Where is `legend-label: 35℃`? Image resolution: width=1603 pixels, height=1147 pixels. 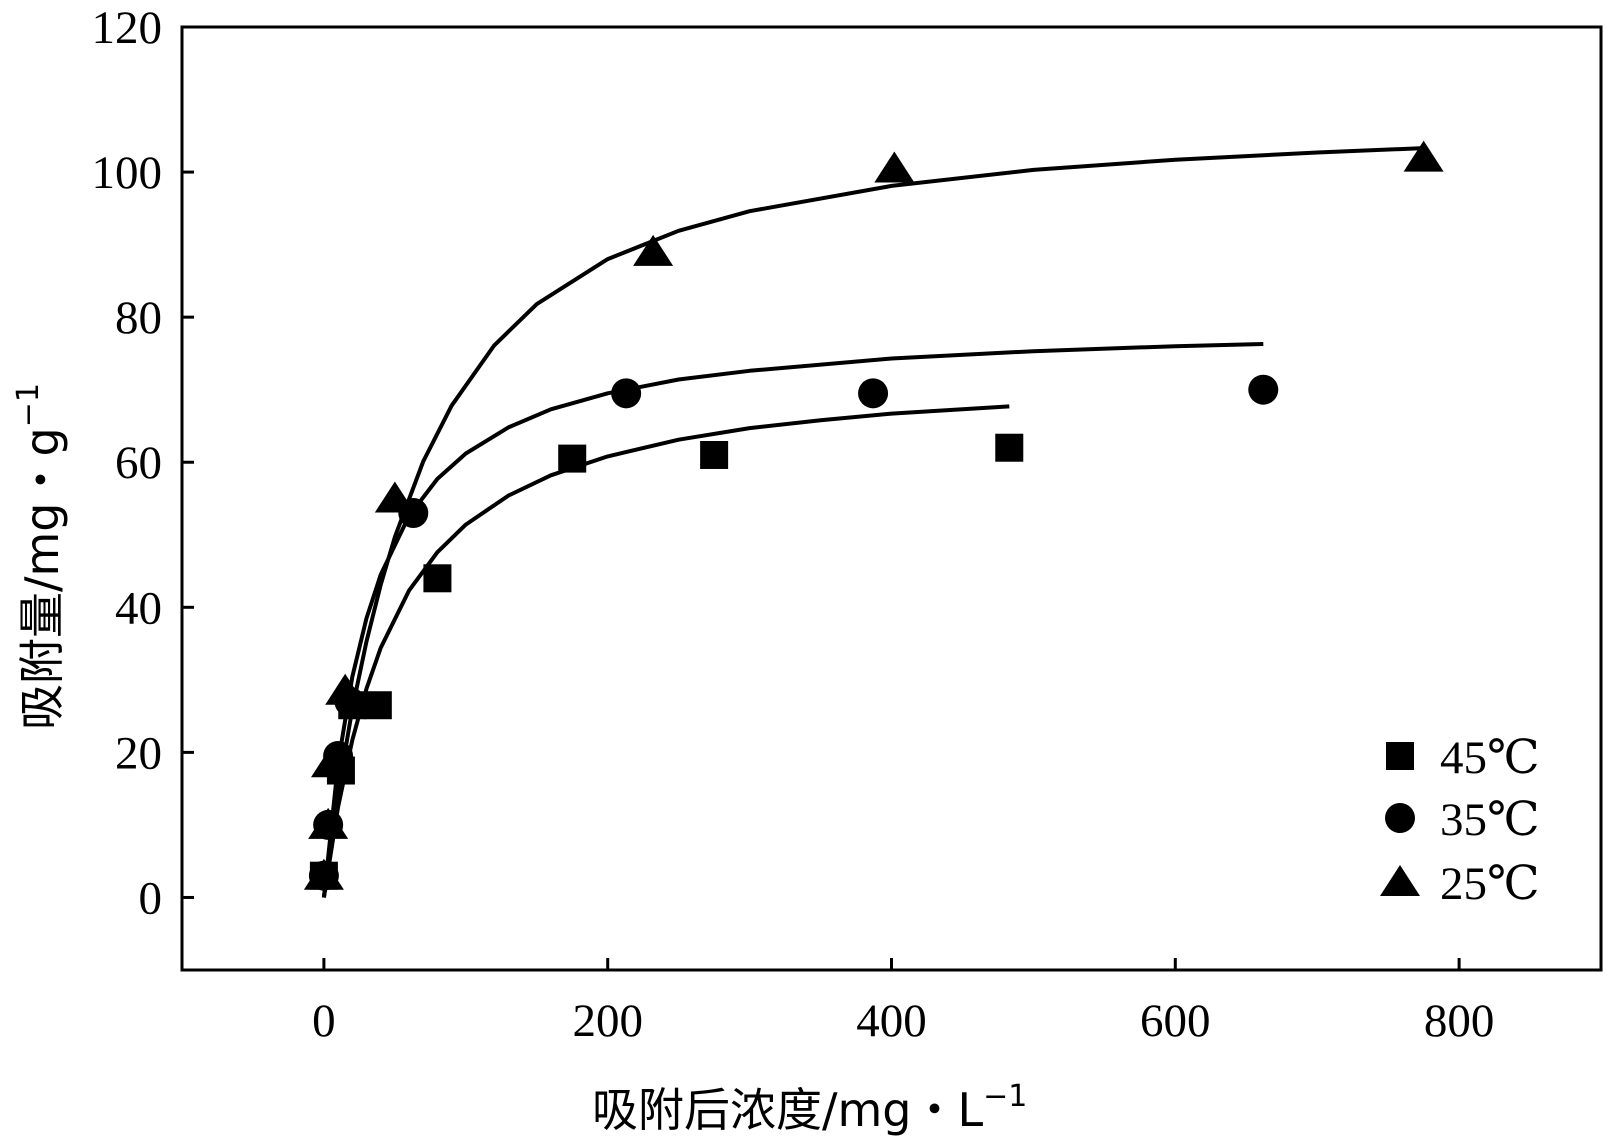
legend-label: 35℃ is located at coordinates (1490, 820).